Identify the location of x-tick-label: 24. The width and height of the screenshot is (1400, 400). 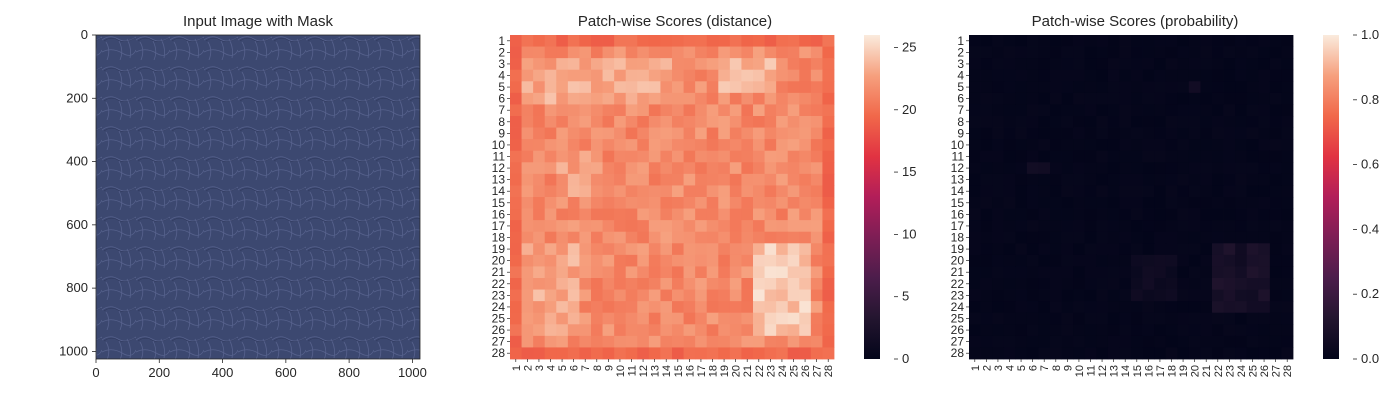
(783, 371).